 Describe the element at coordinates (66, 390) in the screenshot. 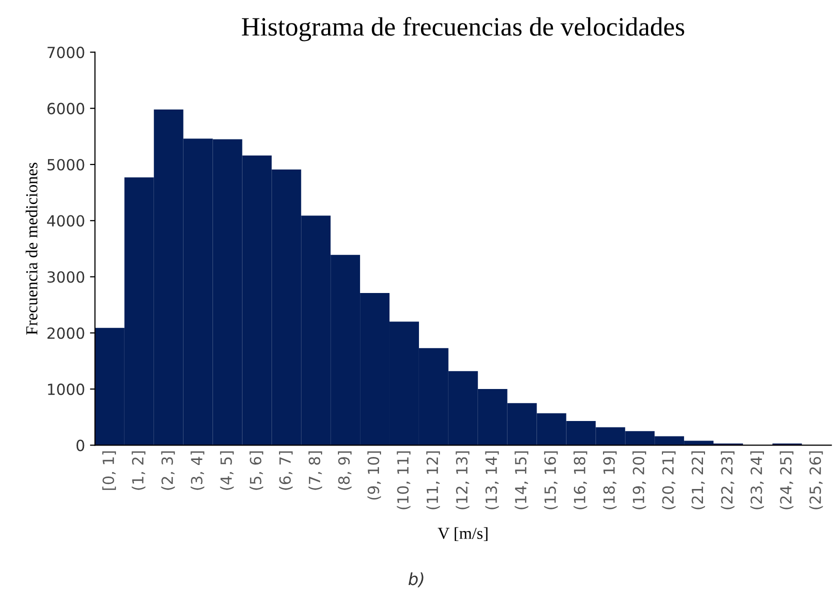

I see `y-tick-label: 1000` at that location.